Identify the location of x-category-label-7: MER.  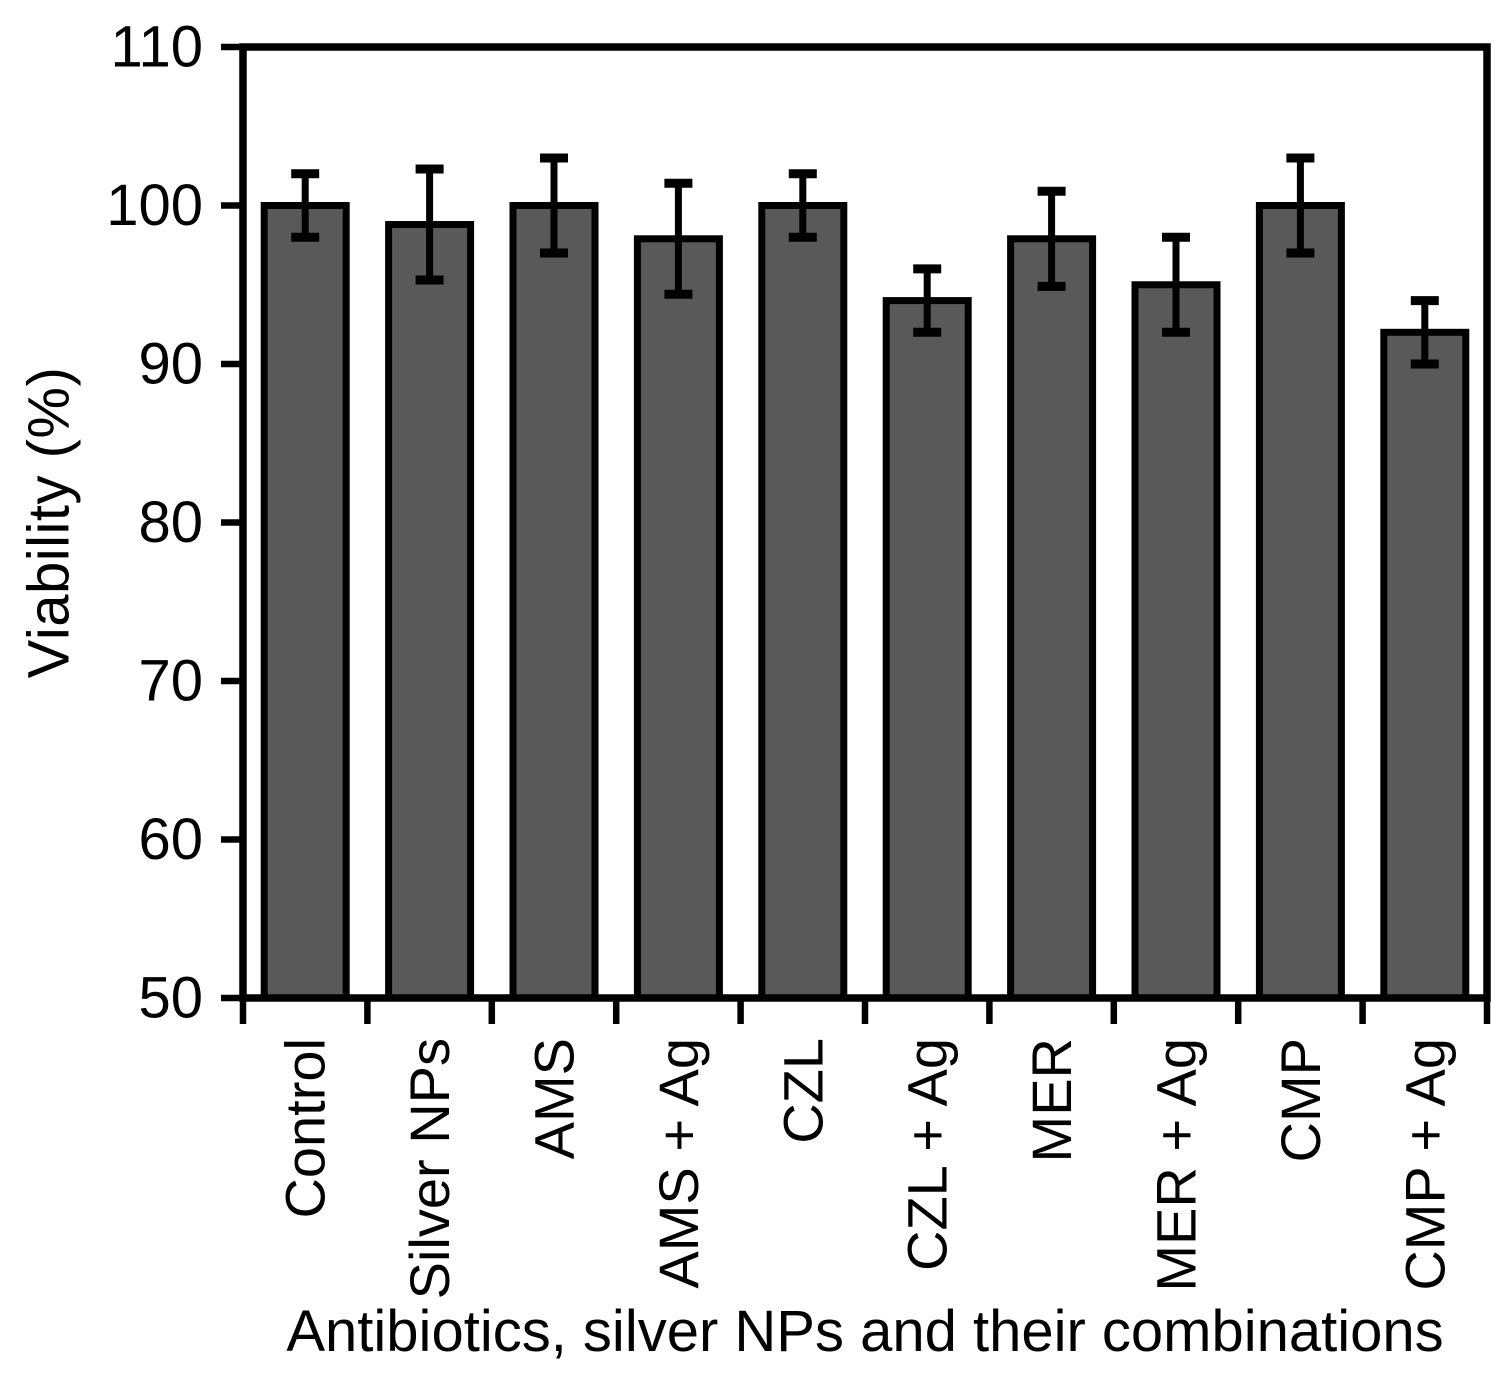
(1051, 1100).